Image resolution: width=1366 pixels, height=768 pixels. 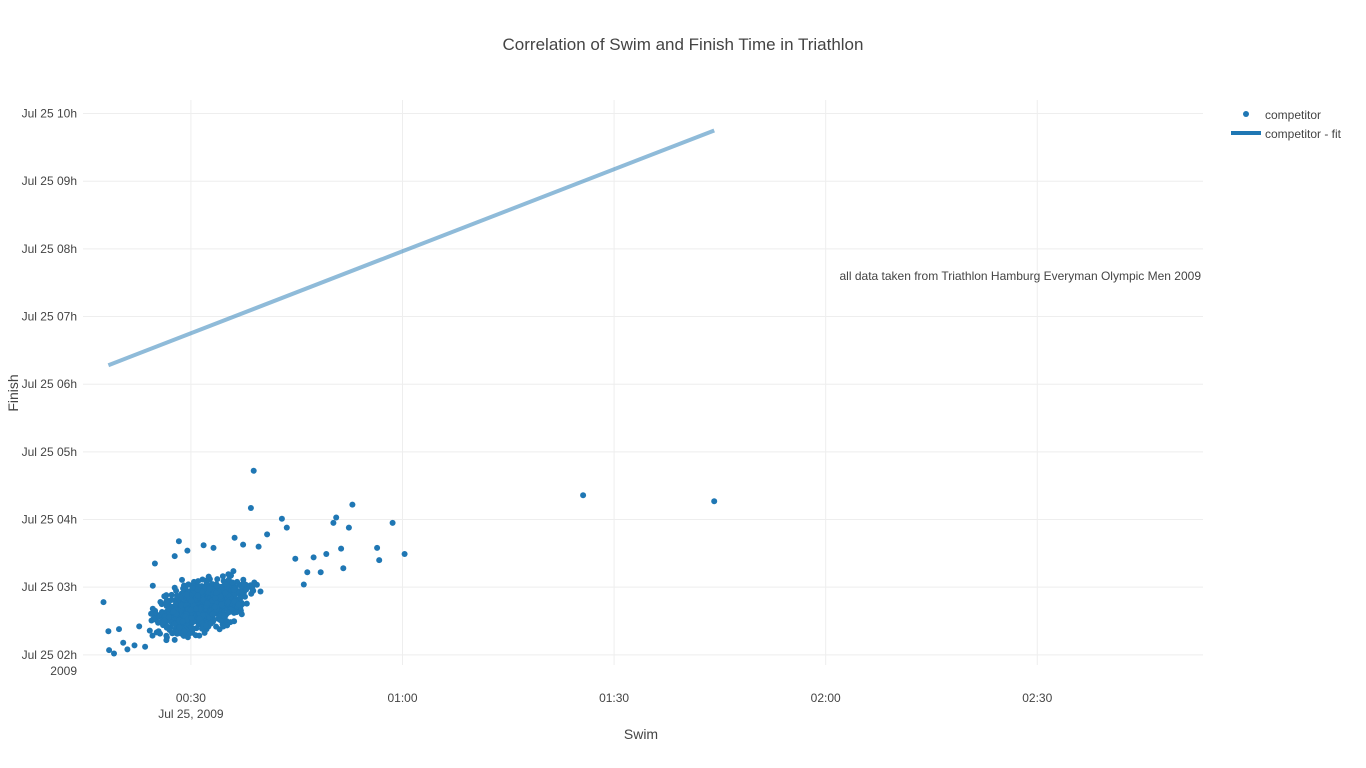 I want to click on y-tick-label: Jul 25 04h, so click(x=49, y=520).